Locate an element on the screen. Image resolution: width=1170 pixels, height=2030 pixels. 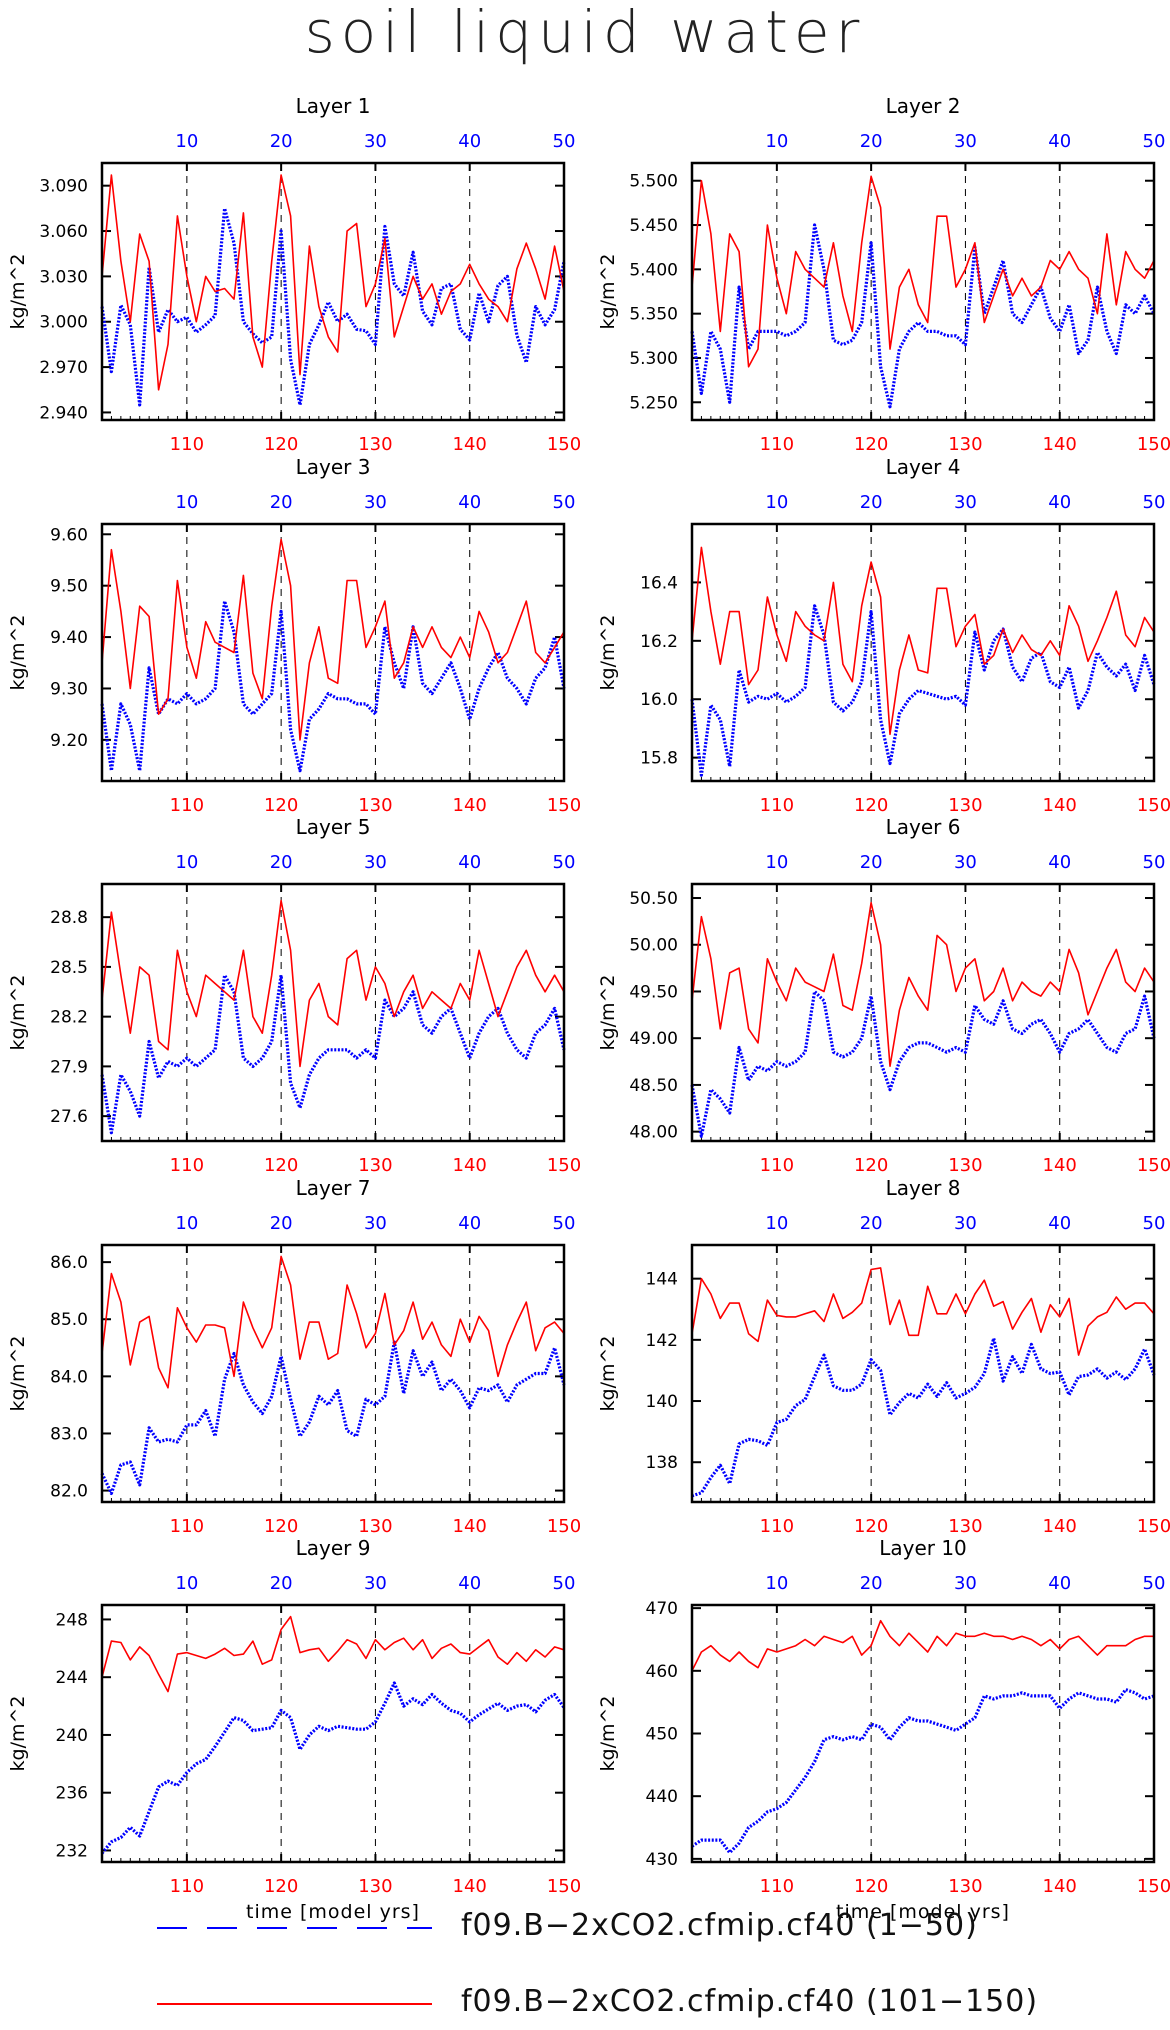
panel-9-xtop-label: 10 is located at coordinates (186, 1583).